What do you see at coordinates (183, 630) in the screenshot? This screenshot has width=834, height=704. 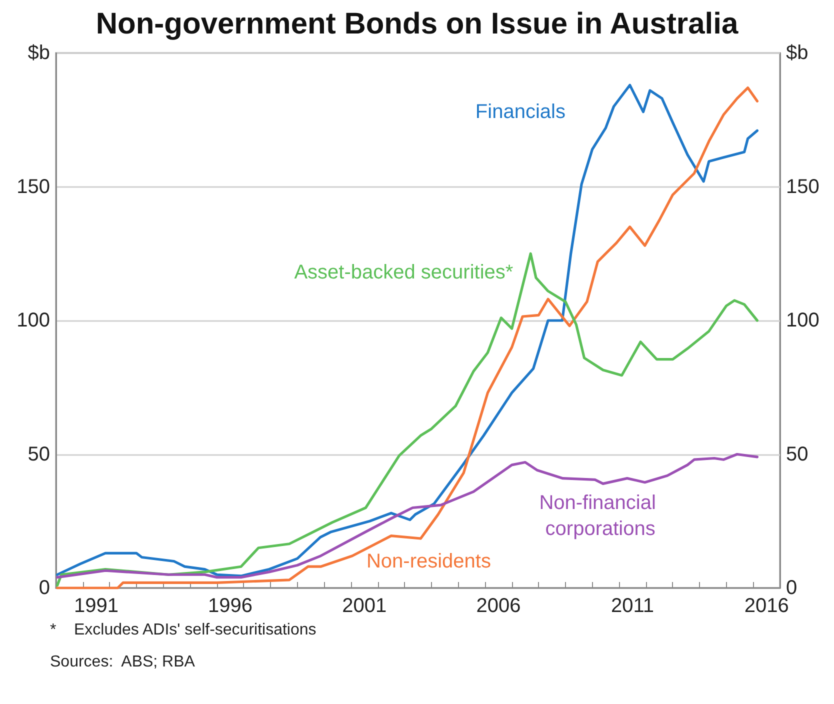 I see `text: * Excludes ADIs' self-securitisations` at bounding box center [183, 630].